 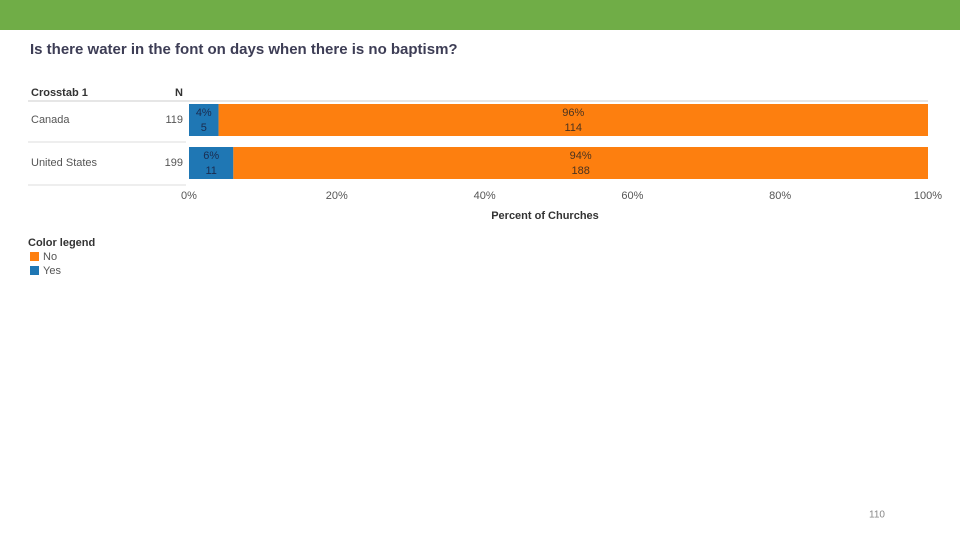 I want to click on value-label: 4%, so click(x=204, y=113).